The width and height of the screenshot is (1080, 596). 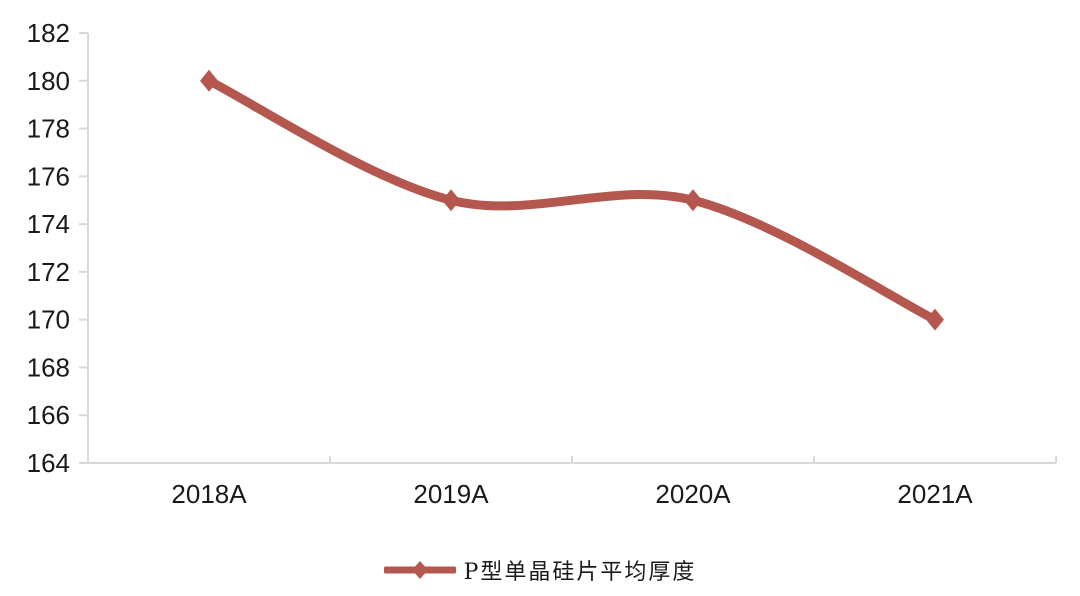 I want to click on x-axis-labels: 2018A 2019A 2020A 2021A, so click(x=572, y=494).